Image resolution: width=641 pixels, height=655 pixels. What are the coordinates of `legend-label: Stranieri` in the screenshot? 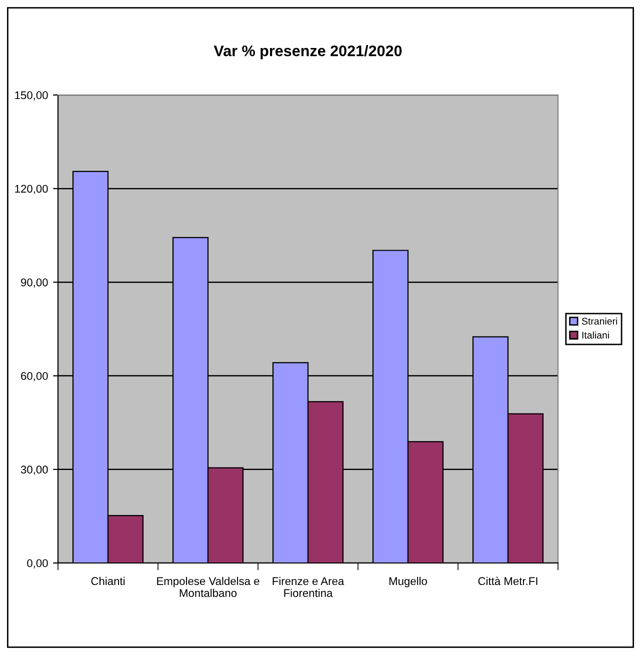 It's located at (600, 321).